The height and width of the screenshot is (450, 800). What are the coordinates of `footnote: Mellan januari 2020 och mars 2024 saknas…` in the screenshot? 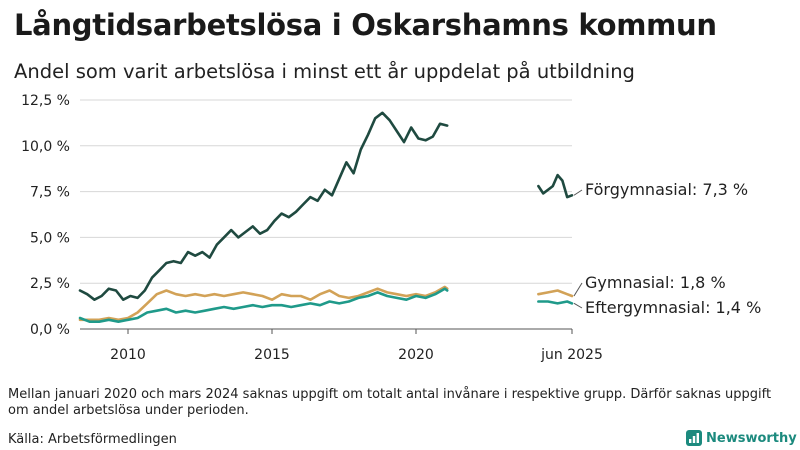 It's located at (390, 402).